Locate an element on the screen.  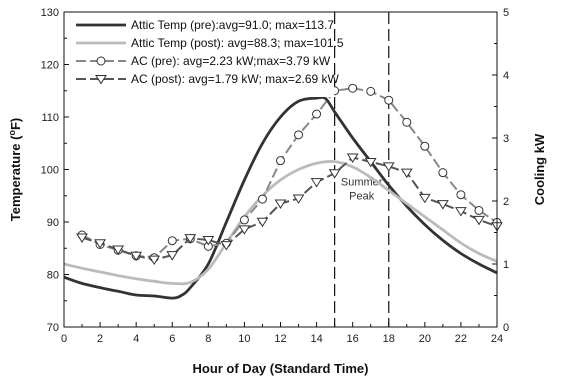
legend-label: AC (post): avg=1.79 kW; max=2.69 kW is located at coordinates (235, 79).